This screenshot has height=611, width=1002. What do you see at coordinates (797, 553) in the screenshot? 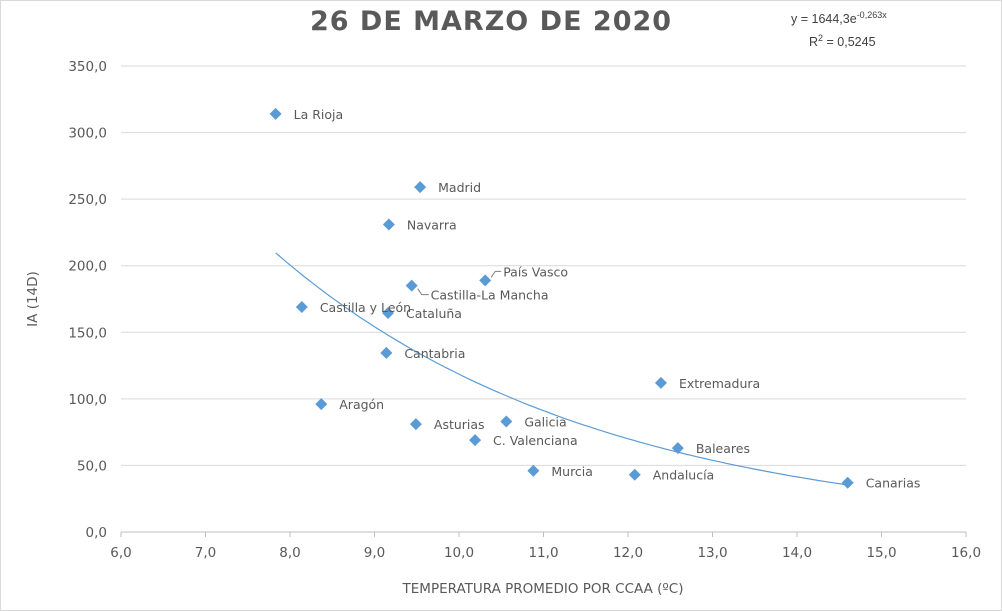
I see `x-tick-label: 14,0` at bounding box center [797, 553].